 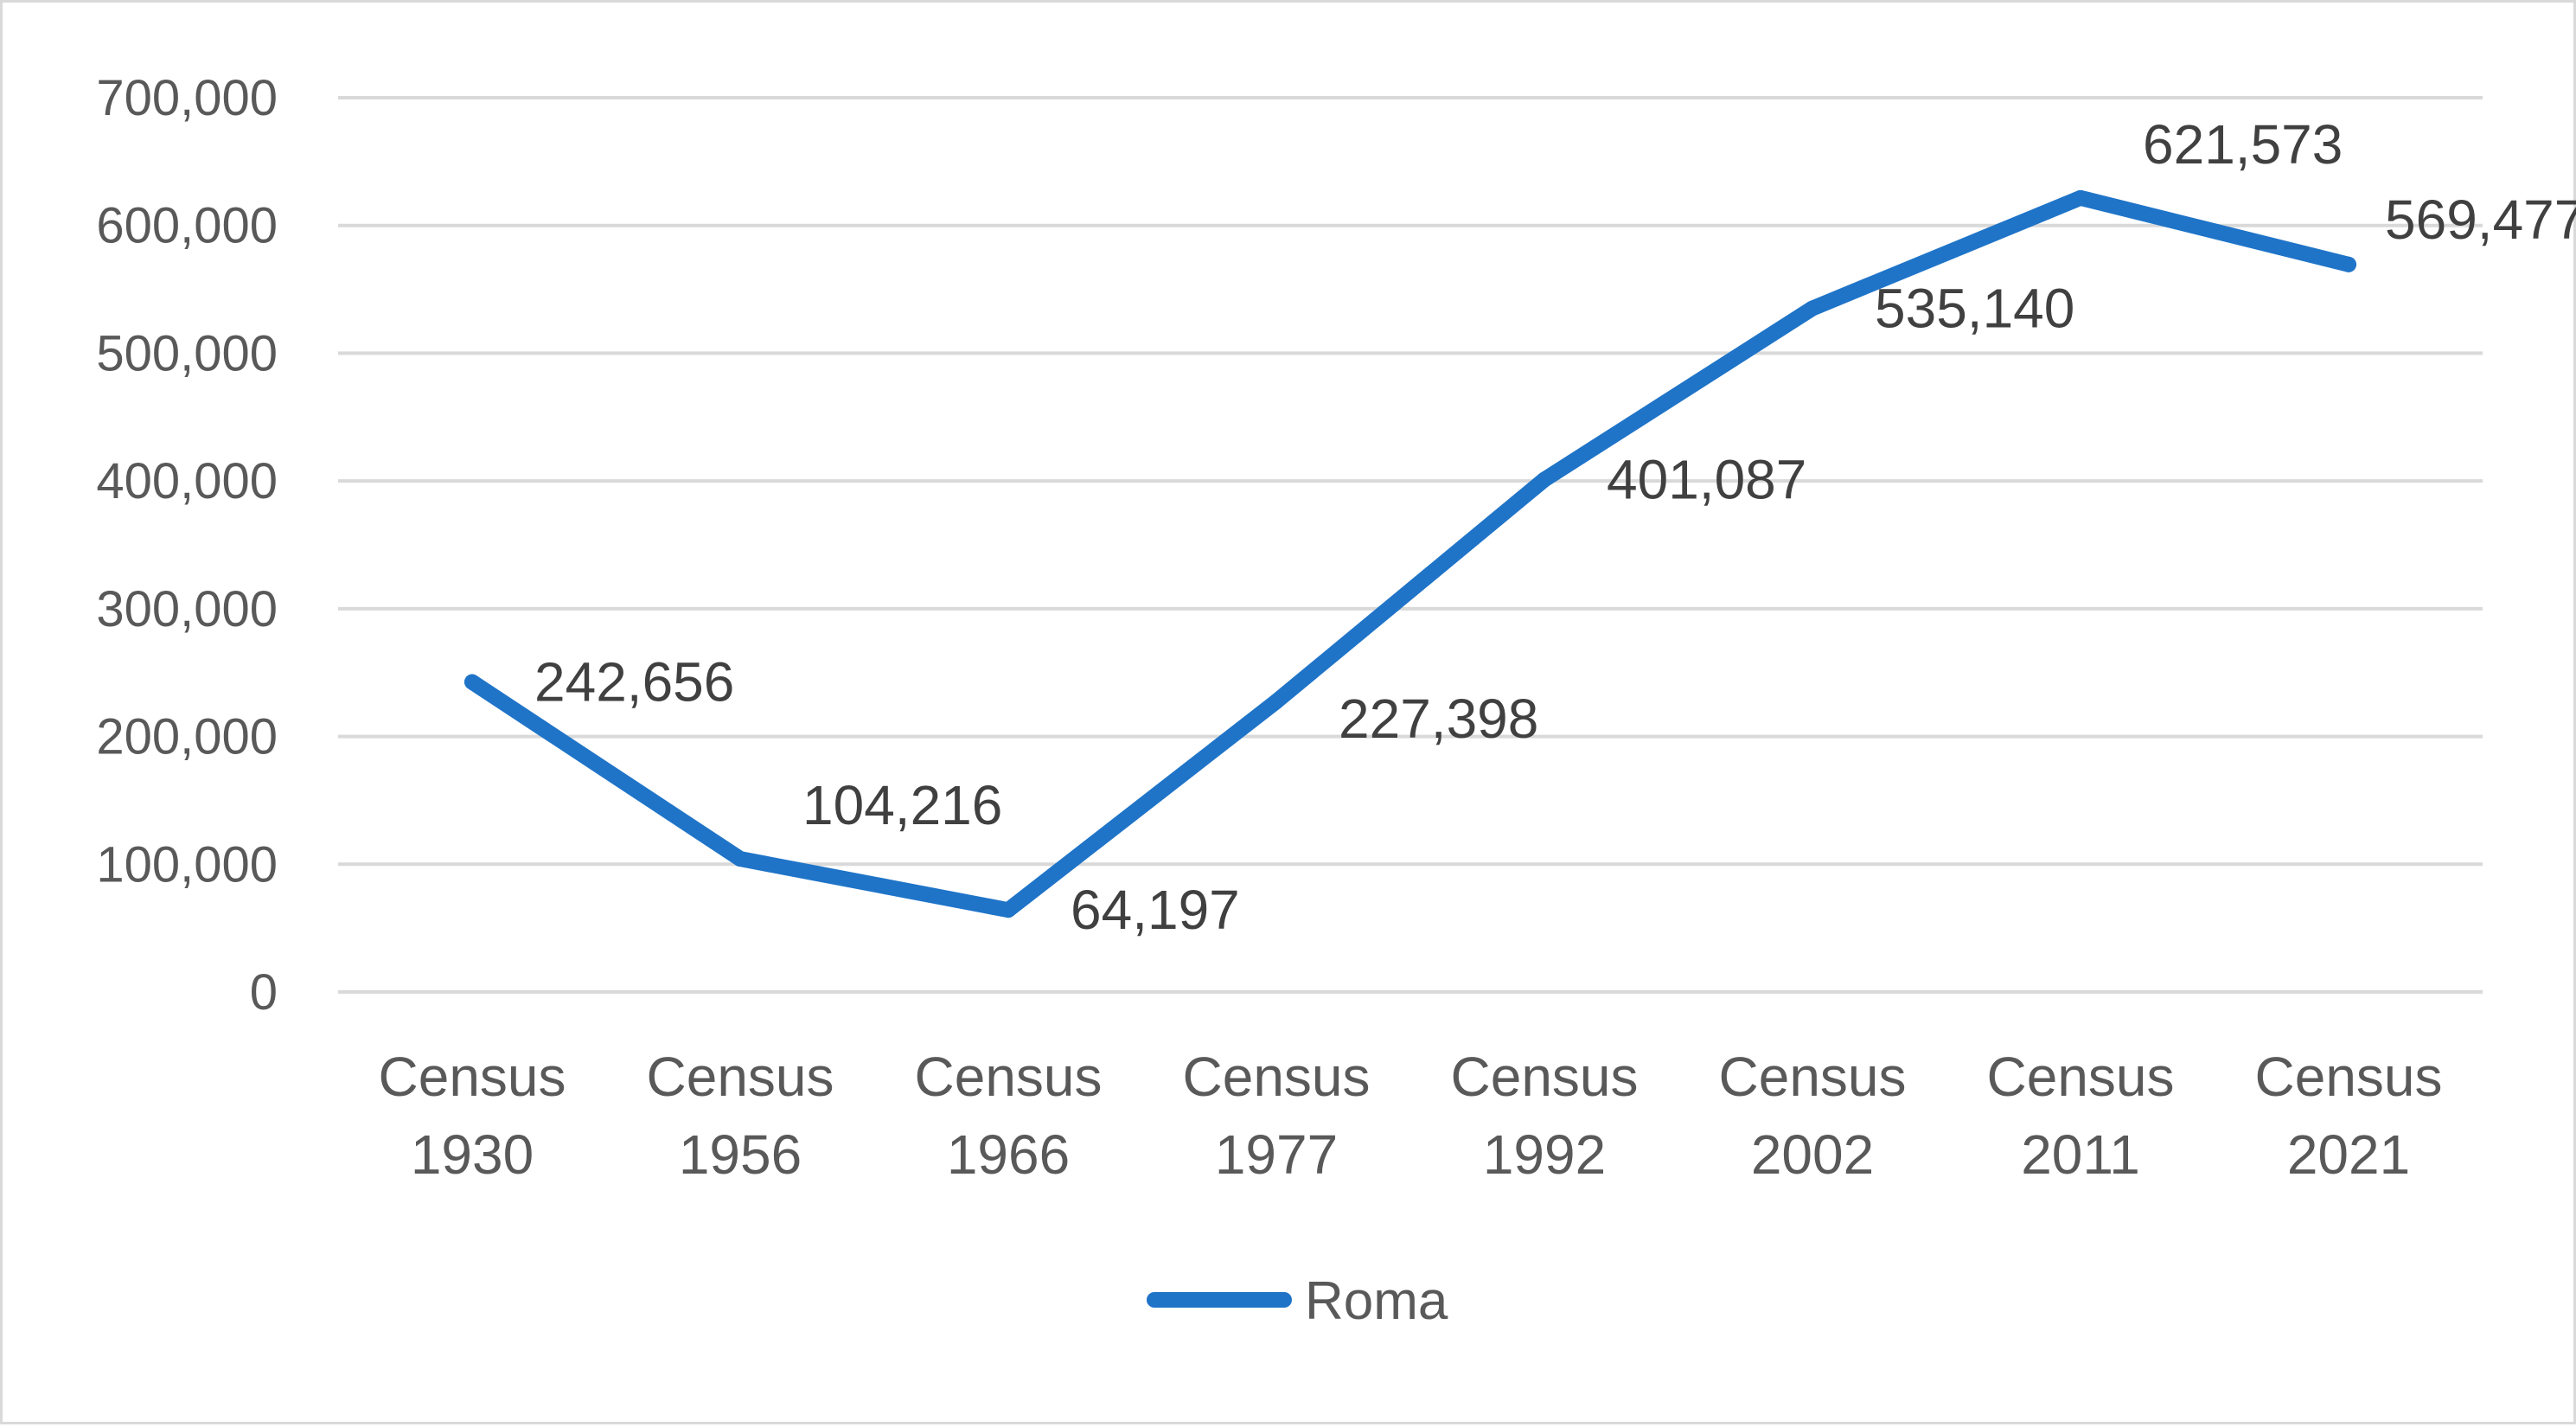 What do you see at coordinates (902, 805) in the screenshot?
I see `data-label: 104,216` at bounding box center [902, 805].